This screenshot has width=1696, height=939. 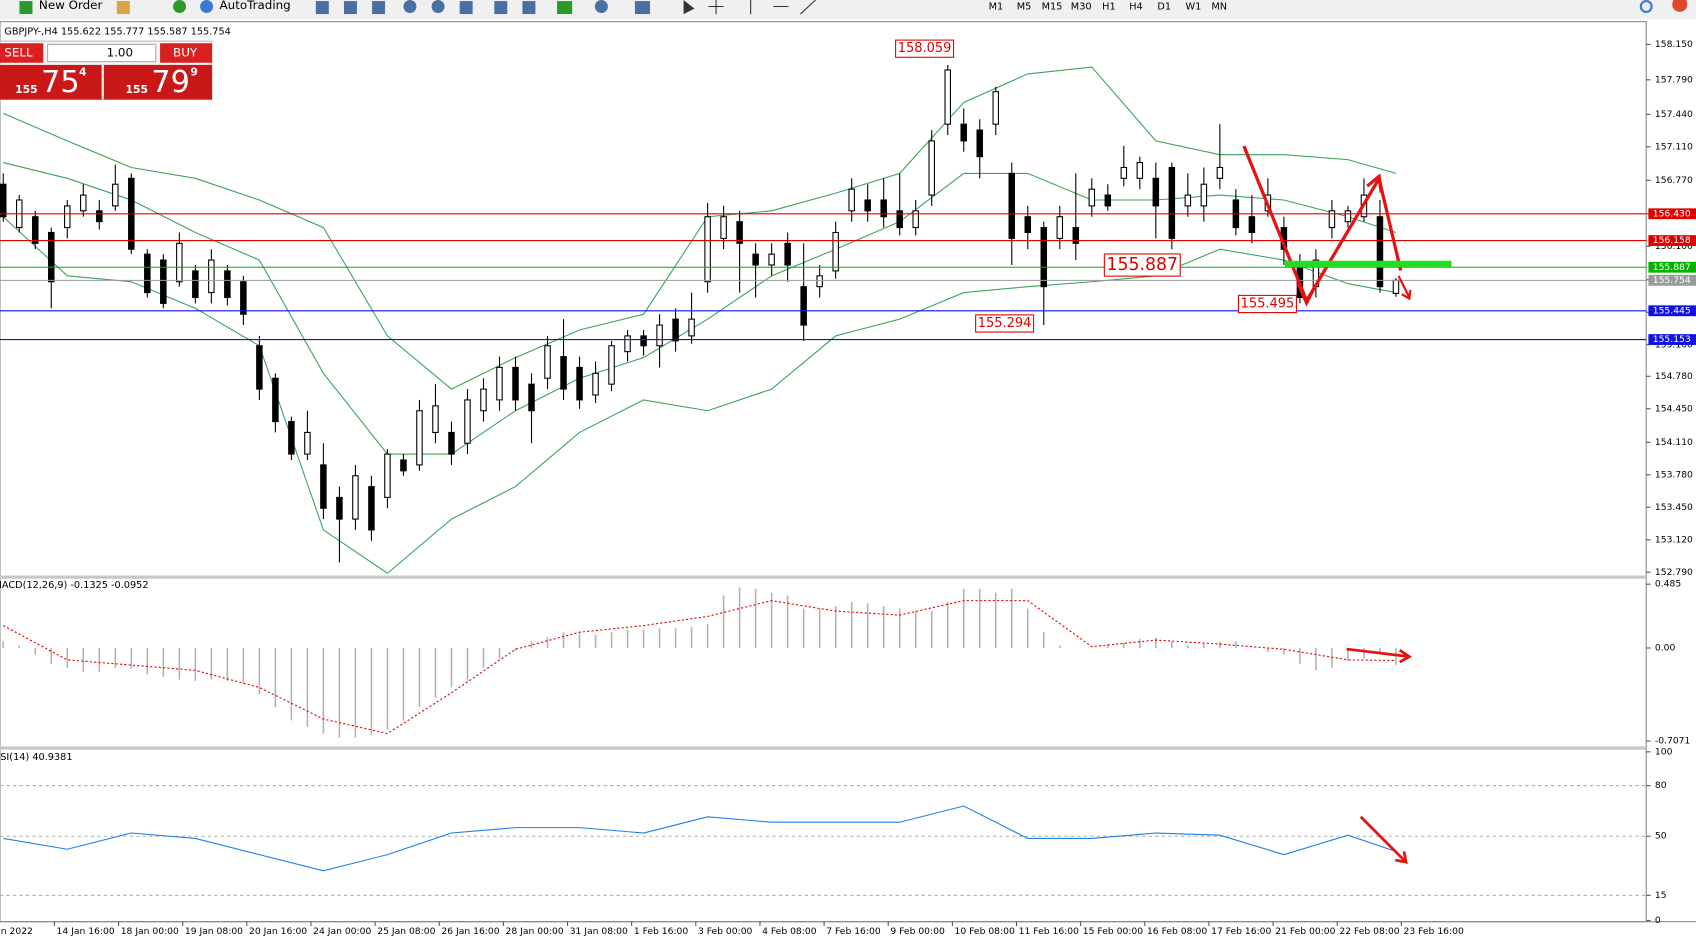 What do you see at coordinates (1674, 442) in the screenshot?
I see `y-tick-label: 154.110` at bounding box center [1674, 442].